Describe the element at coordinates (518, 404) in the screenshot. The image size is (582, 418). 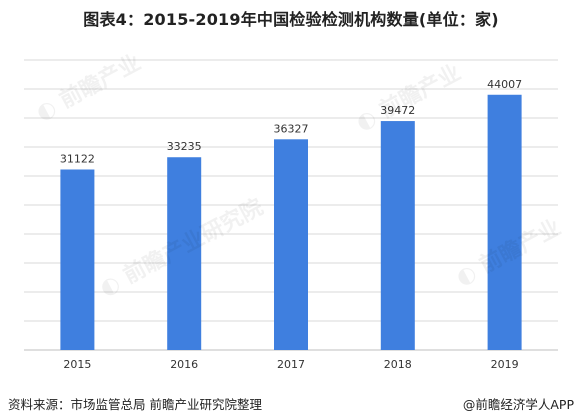
I see `brand-credit: @前瞻经济学人APP` at that location.